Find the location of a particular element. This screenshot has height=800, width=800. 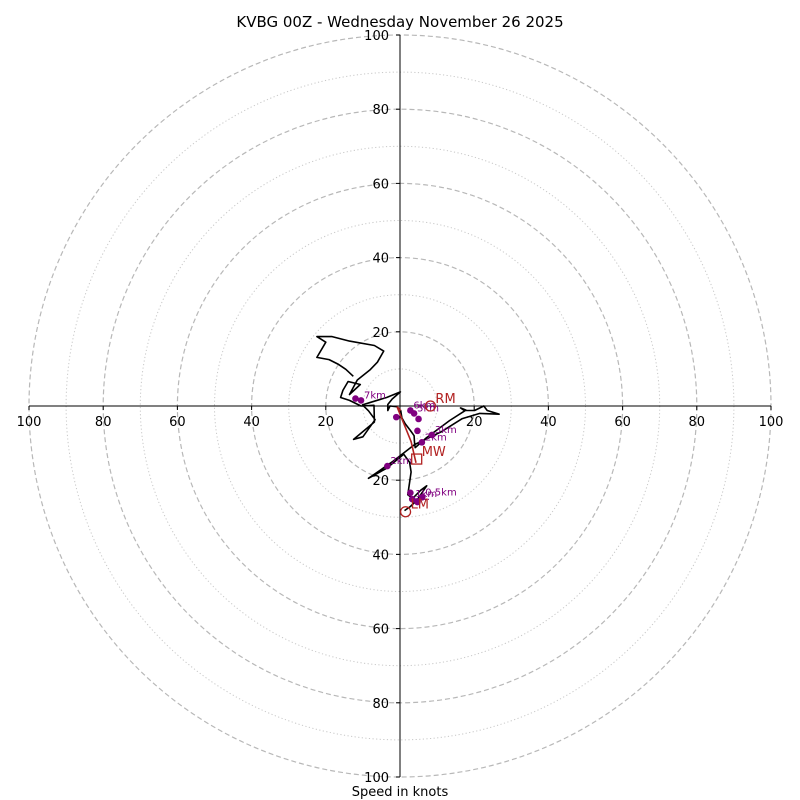

storm-label-RM: RM is located at coordinates (445, 399).